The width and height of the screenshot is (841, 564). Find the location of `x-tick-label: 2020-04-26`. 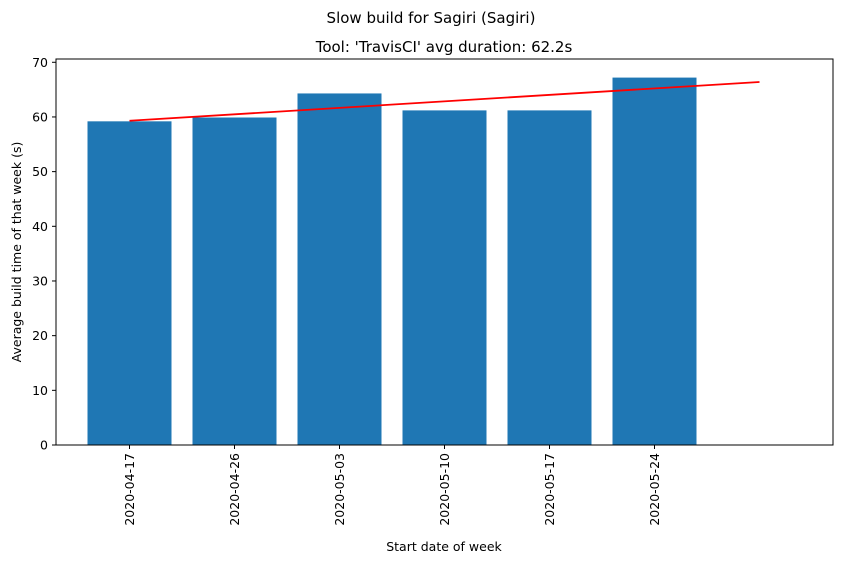

x-tick-label: 2020-04-26 is located at coordinates (234, 489).